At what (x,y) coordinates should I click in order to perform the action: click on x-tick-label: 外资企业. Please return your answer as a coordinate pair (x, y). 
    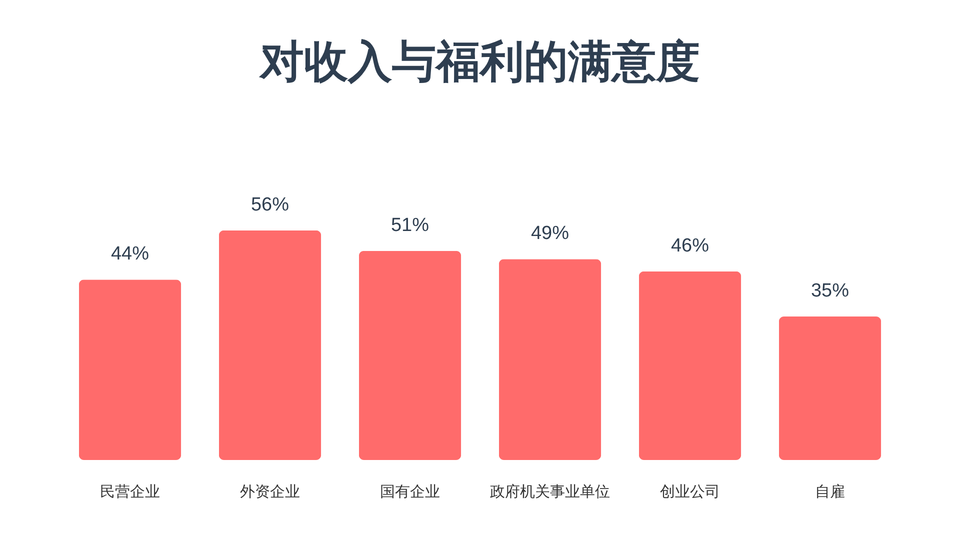
    Looking at the image, I should click on (270, 492).